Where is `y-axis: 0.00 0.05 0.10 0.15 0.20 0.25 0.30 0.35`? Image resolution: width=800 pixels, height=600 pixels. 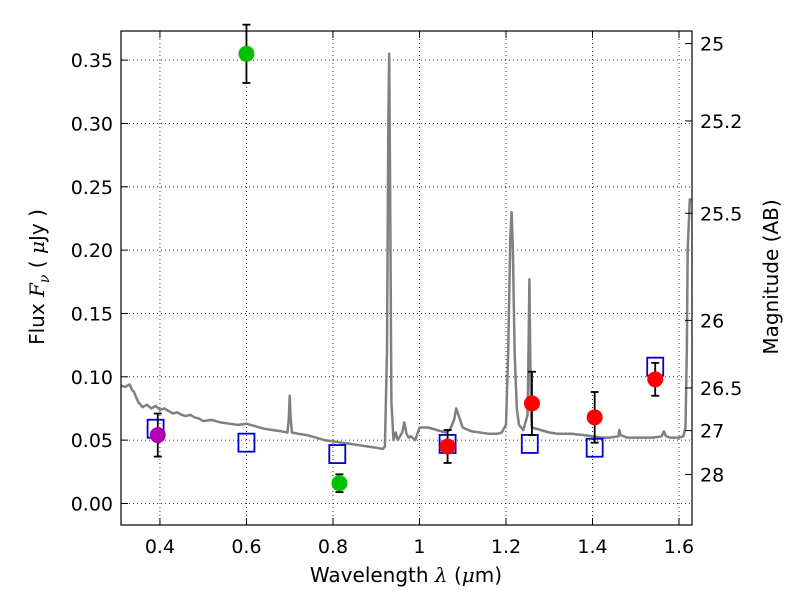 y-axis: 0.00 0.05 0.10 0.15 0.20 0.25 0.30 0.35 is located at coordinates (99, 282).